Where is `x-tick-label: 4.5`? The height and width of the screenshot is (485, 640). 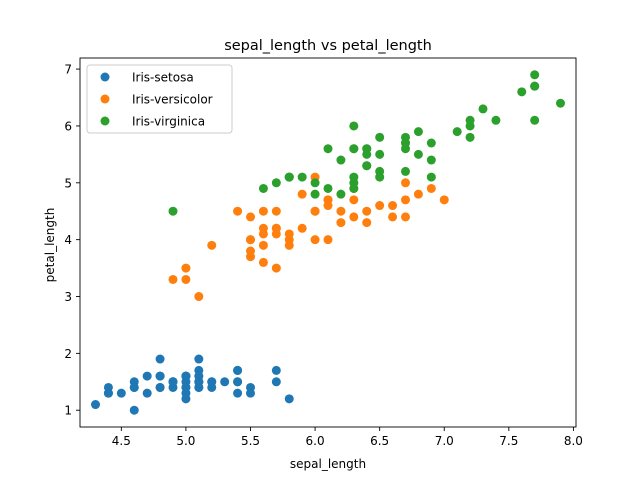
x-tick-label: 4.5 is located at coordinates (121, 441).